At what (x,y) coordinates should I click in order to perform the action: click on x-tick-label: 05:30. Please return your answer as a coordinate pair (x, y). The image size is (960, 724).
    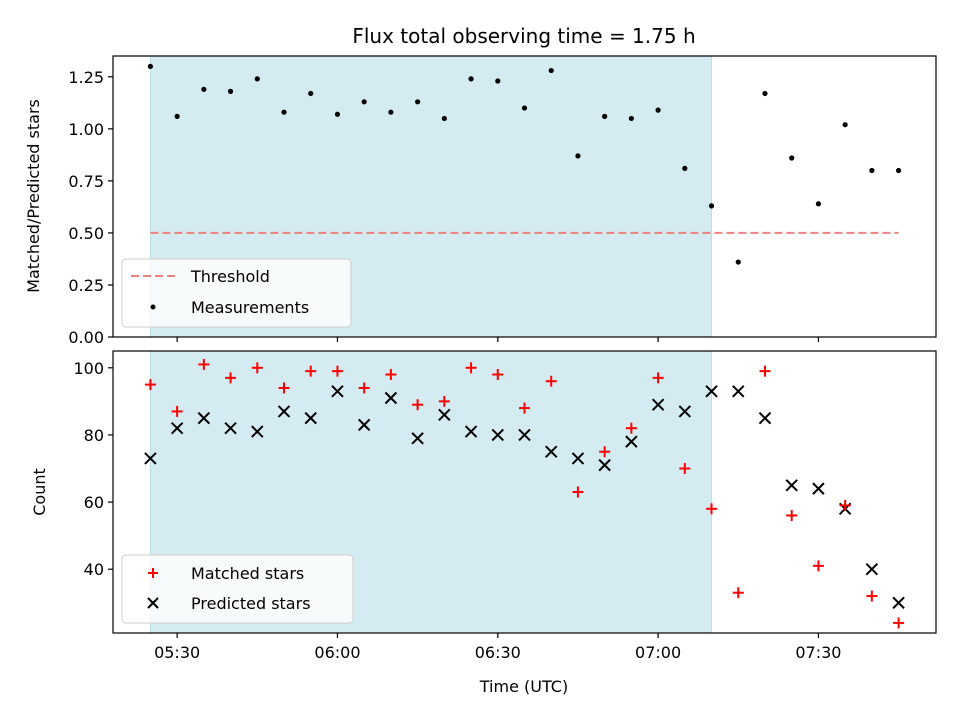
    Looking at the image, I should click on (177, 652).